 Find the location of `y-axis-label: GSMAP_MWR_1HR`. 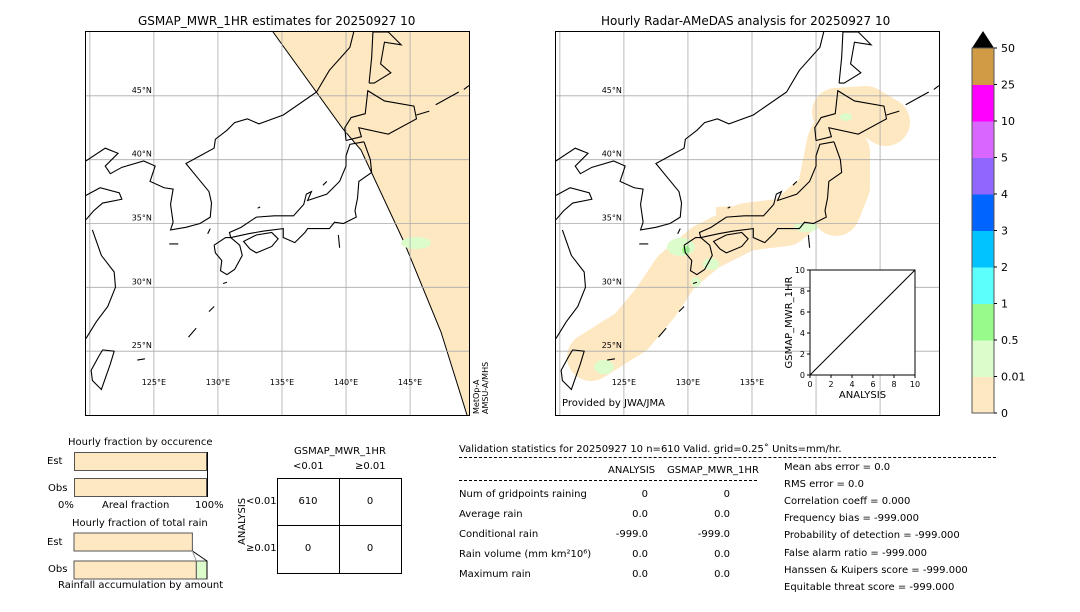

y-axis-label: GSMAP_MWR_1HR is located at coordinates (789, 323).